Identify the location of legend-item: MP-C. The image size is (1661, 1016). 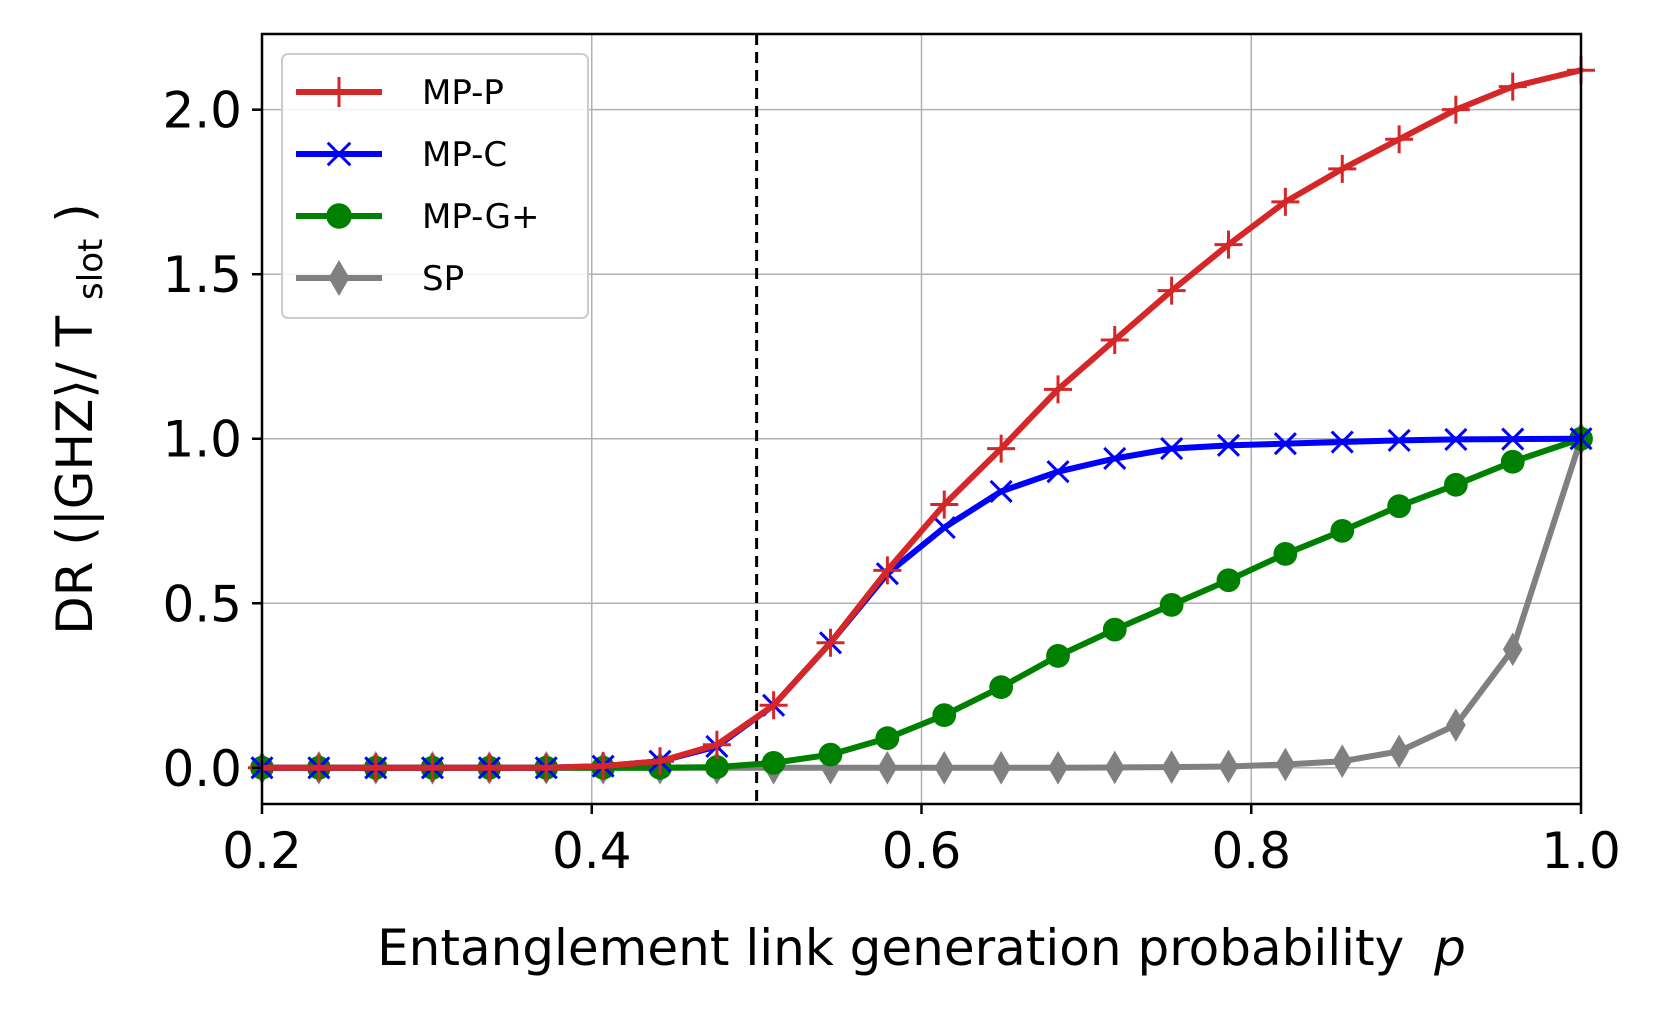
(401, 155).